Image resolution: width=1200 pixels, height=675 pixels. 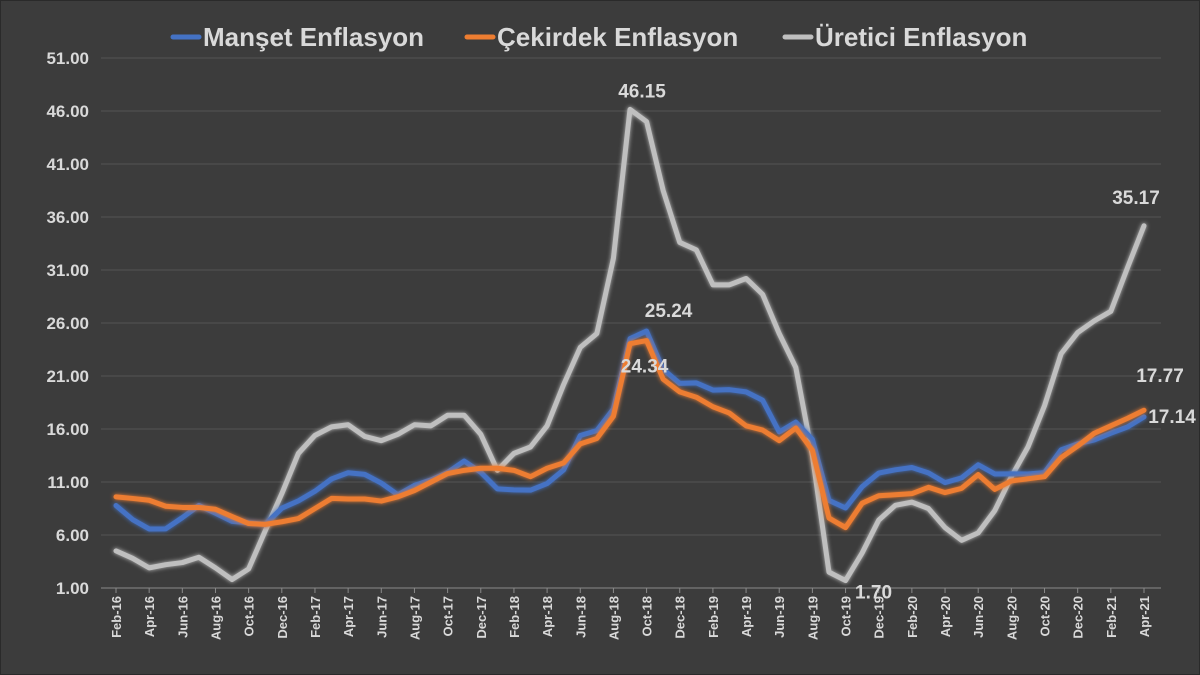 What do you see at coordinates (72, 535) in the screenshot?
I see `y-tick-label: 6.00` at bounding box center [72, 535].